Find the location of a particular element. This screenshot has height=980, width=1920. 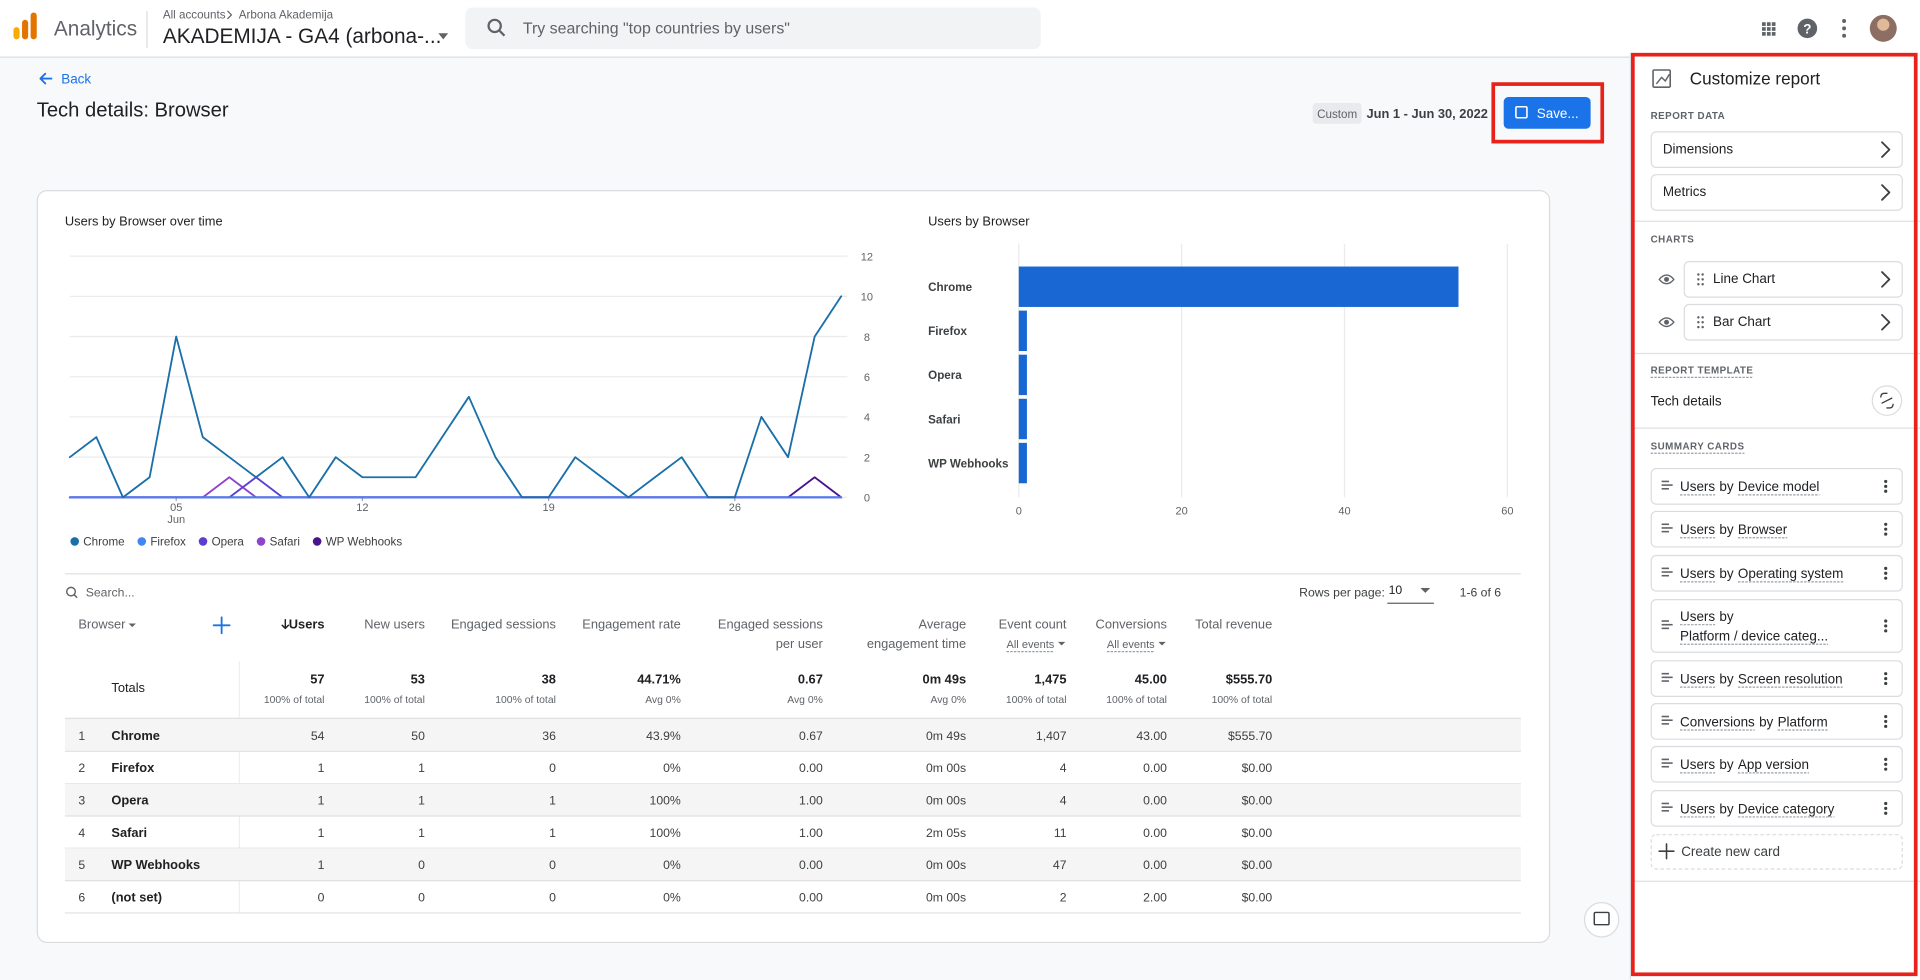

create-card-button is located at coordinates (1776, 852).